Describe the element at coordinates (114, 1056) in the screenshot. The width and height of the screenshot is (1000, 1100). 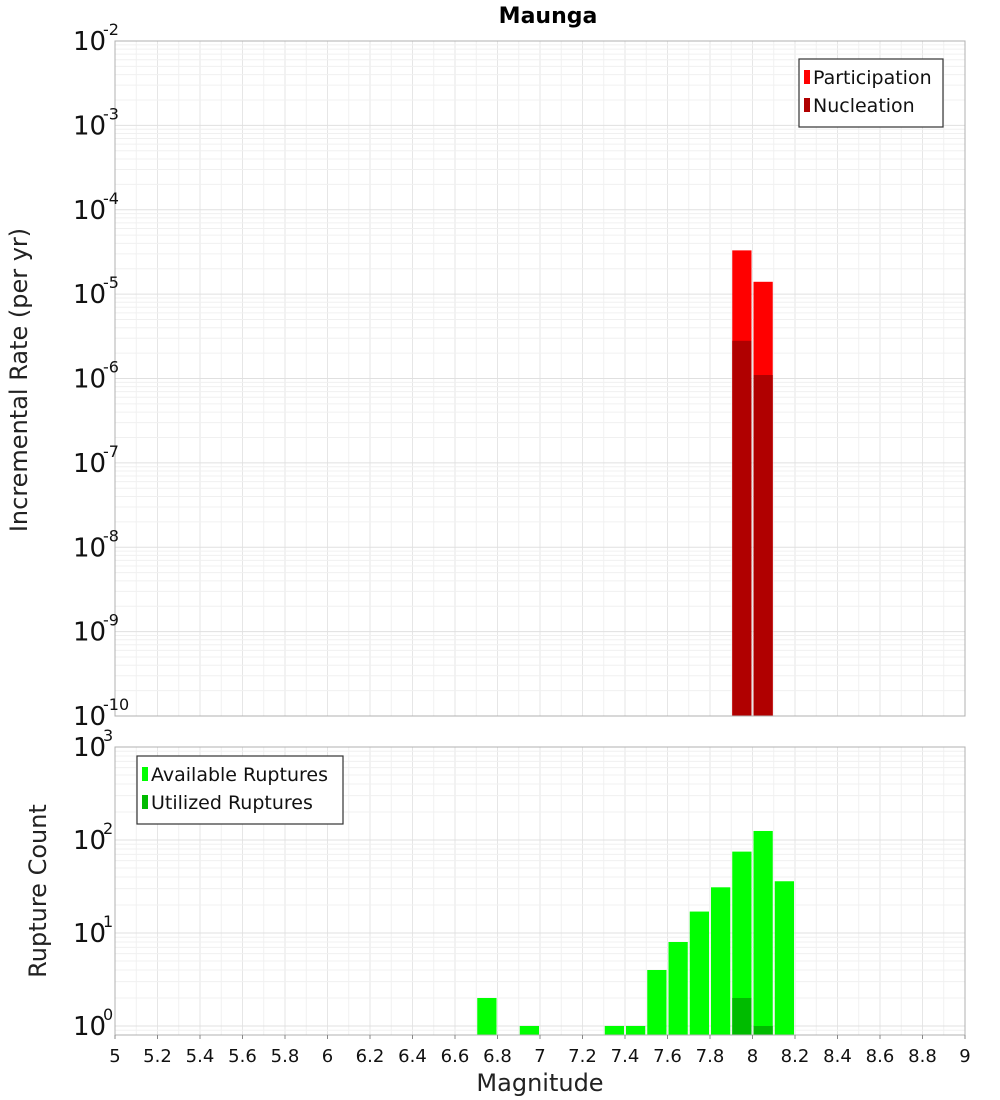
I see `x-tick-label: 5` at that location.